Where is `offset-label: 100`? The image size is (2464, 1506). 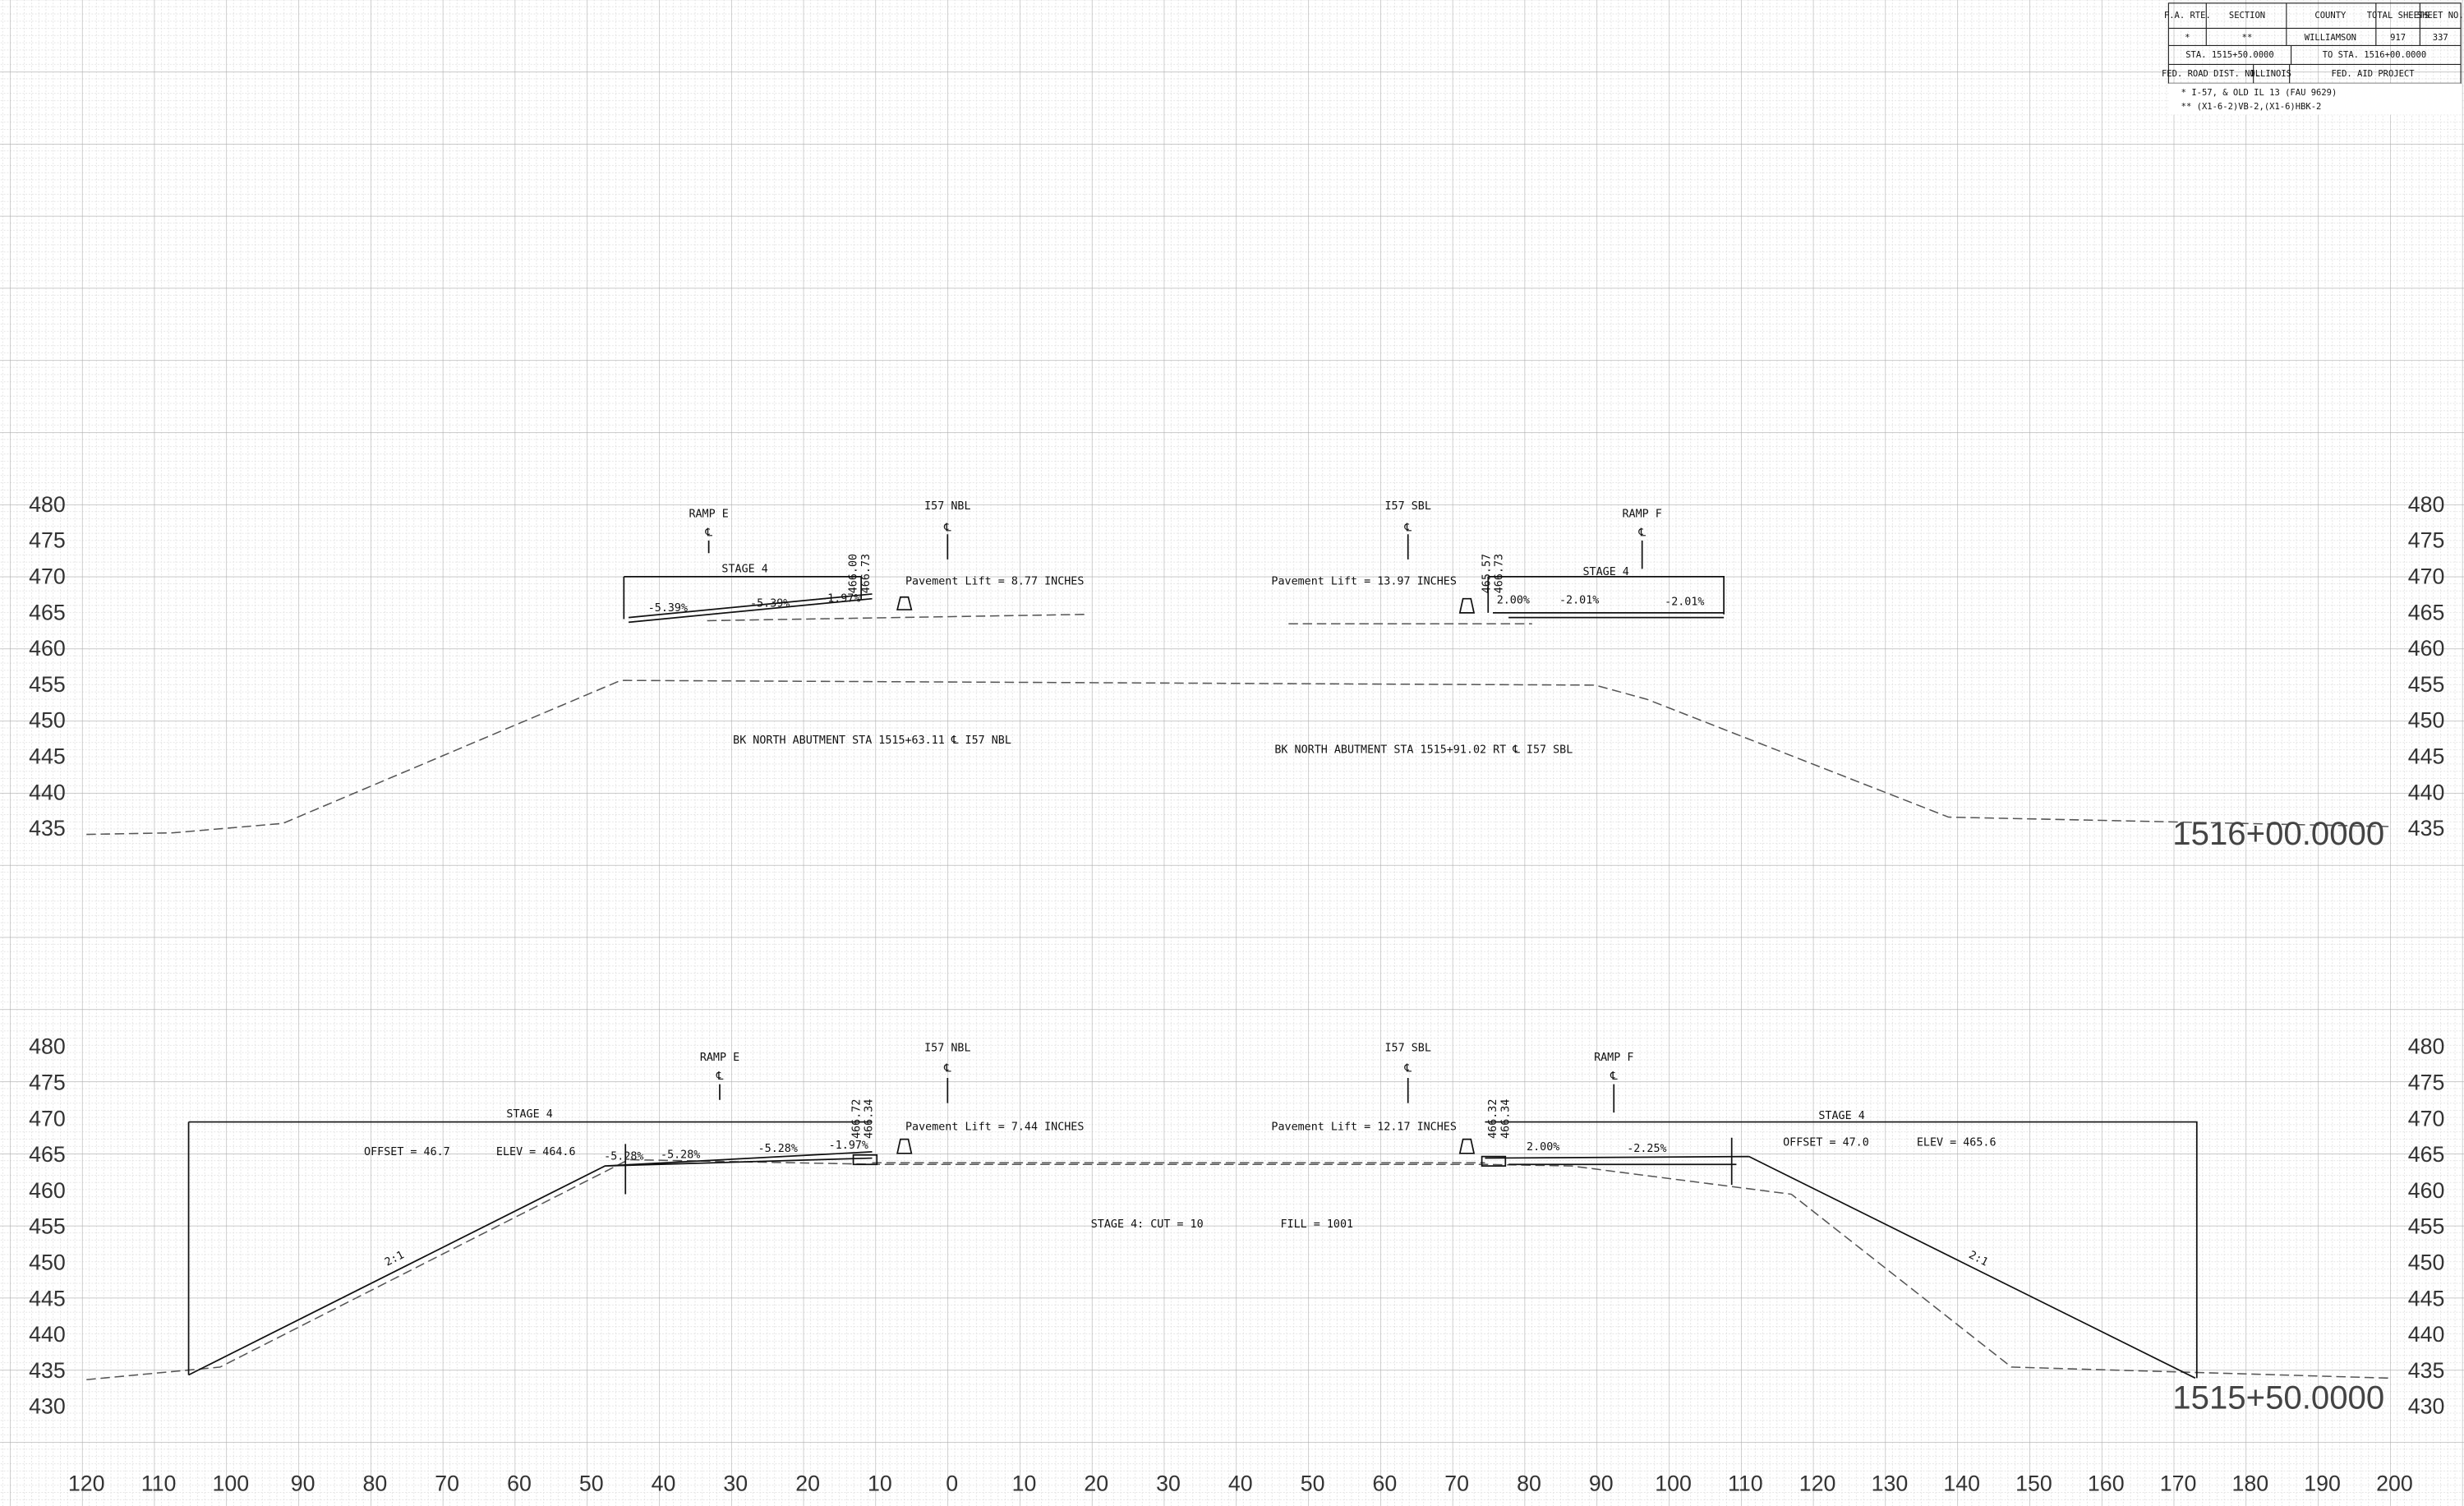
offset-label: 100 is located at coordinates (1673, 1483).